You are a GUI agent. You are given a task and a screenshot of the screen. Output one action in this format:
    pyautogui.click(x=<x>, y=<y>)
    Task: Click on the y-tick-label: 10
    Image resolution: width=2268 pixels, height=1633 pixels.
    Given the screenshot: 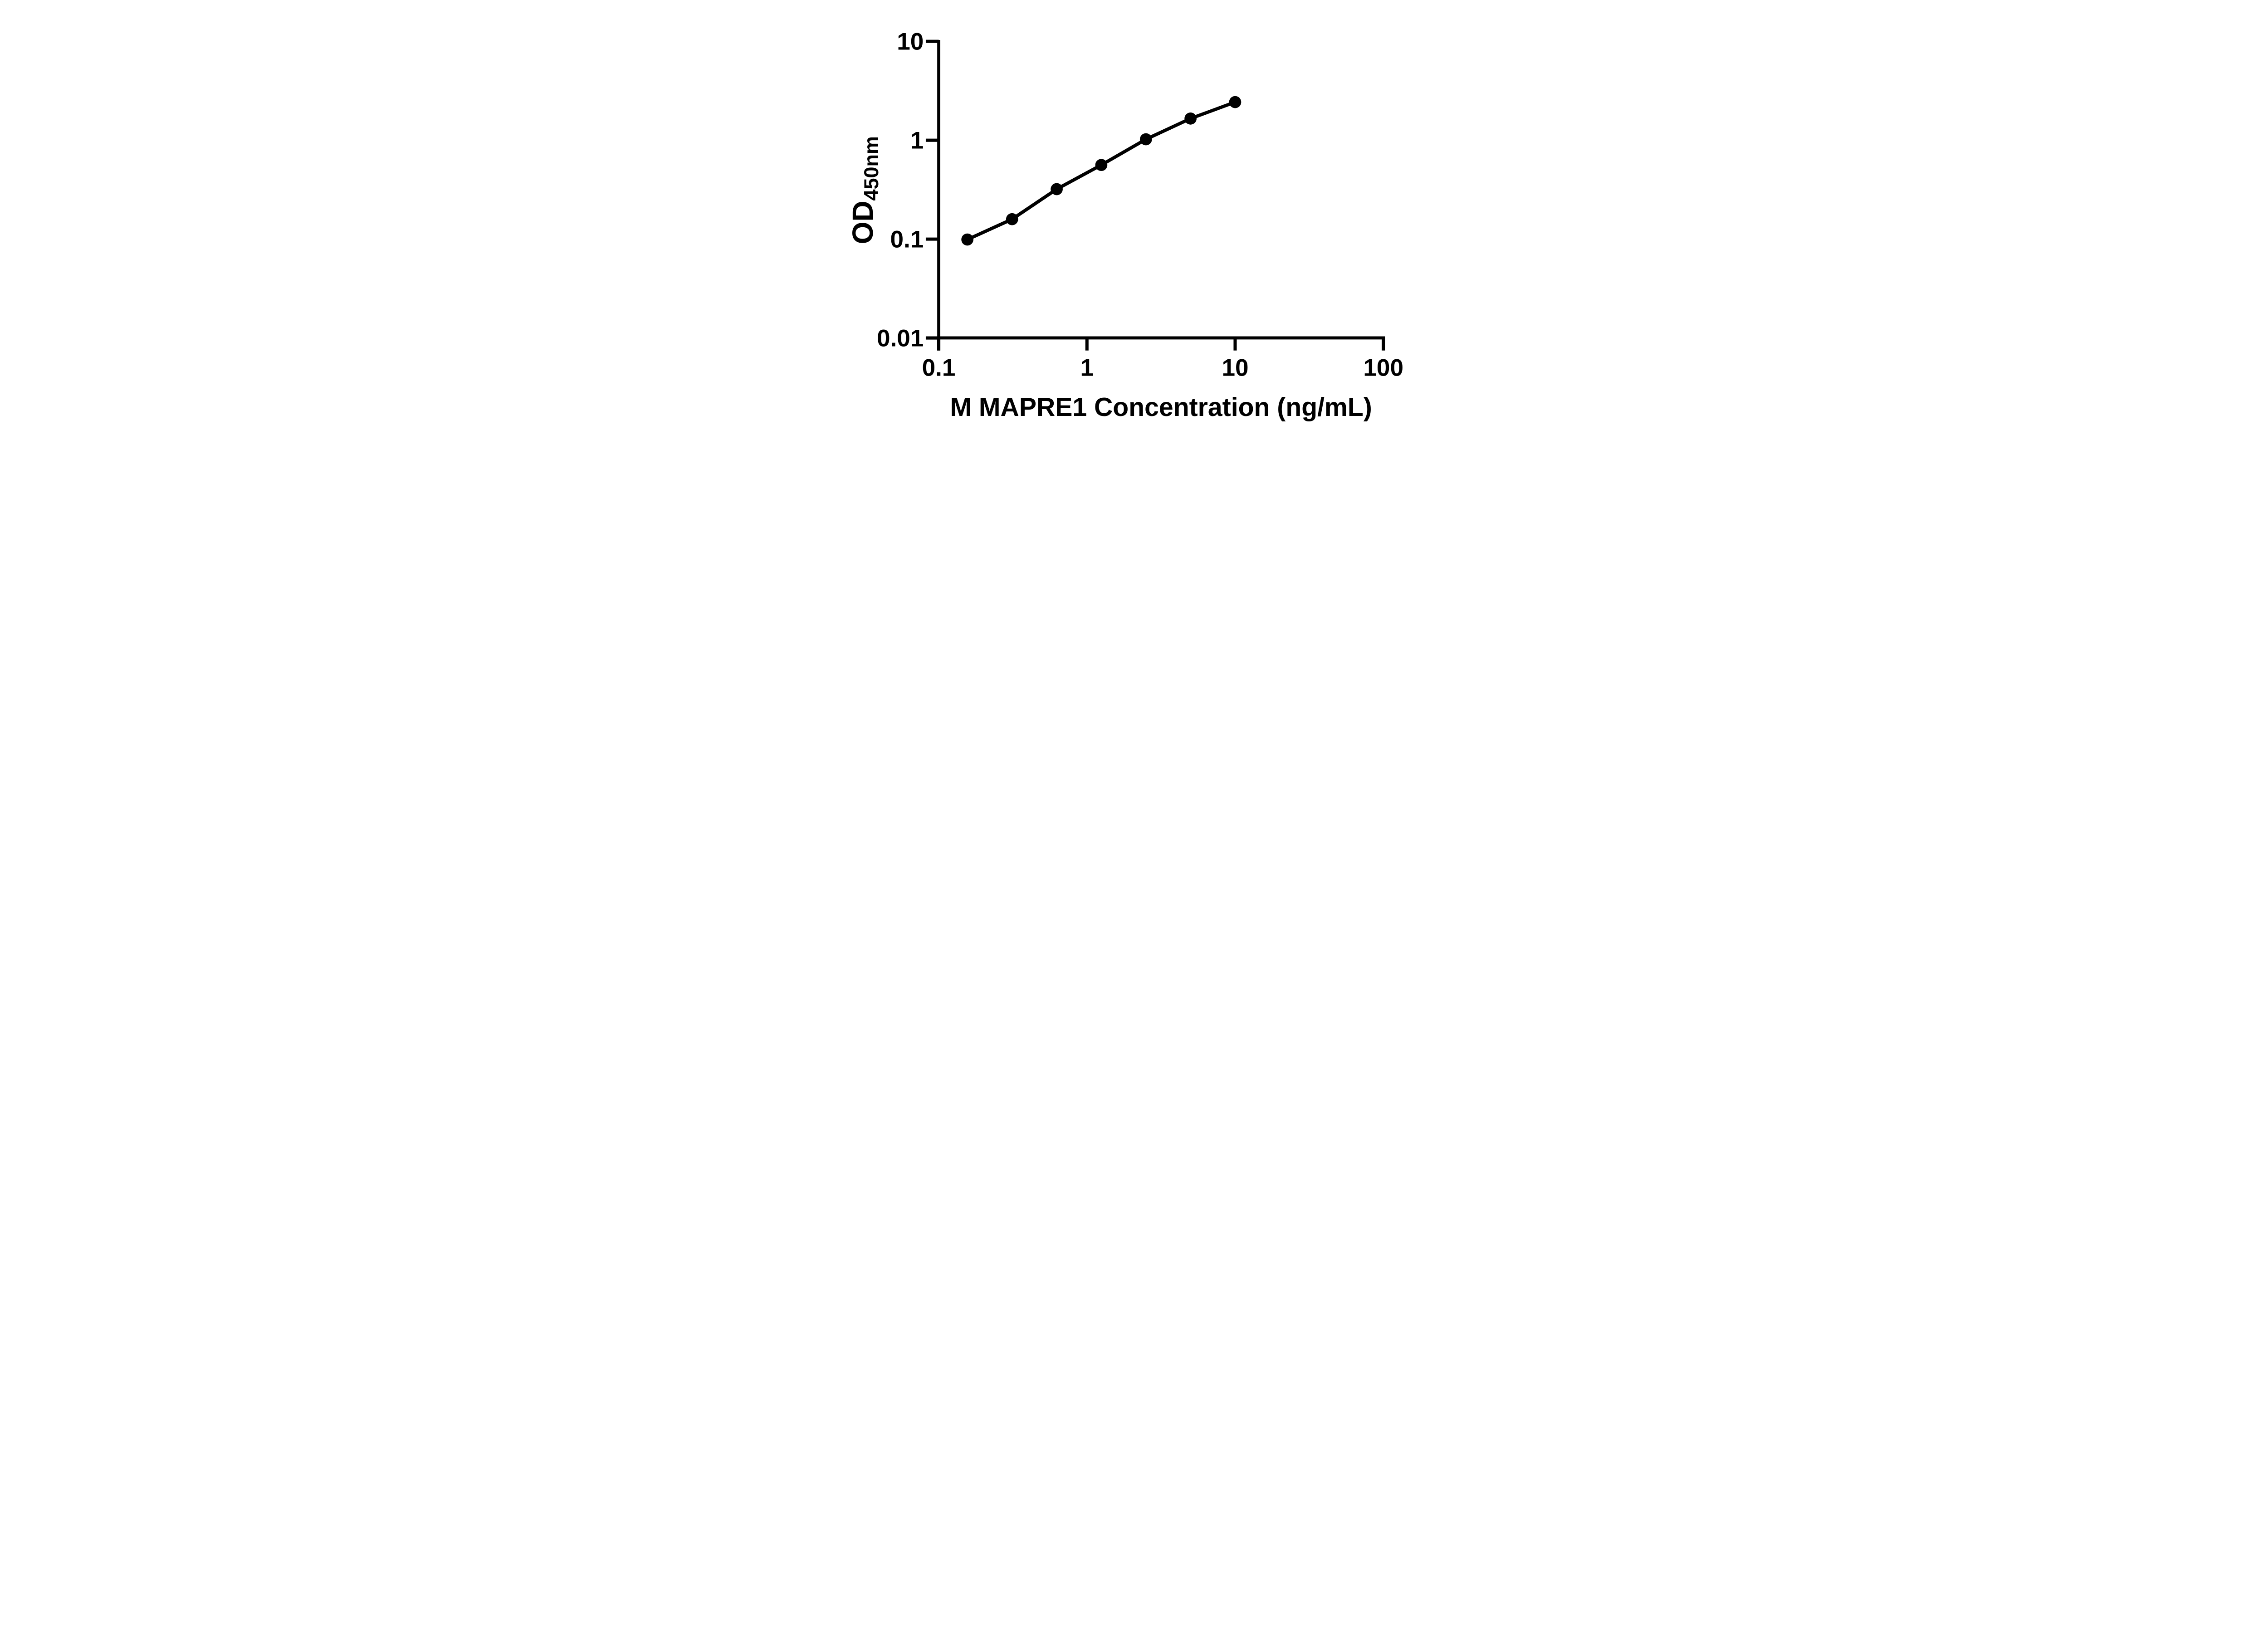 What is the action you would take?
    pyautogui.click(x=910, y=42)
    